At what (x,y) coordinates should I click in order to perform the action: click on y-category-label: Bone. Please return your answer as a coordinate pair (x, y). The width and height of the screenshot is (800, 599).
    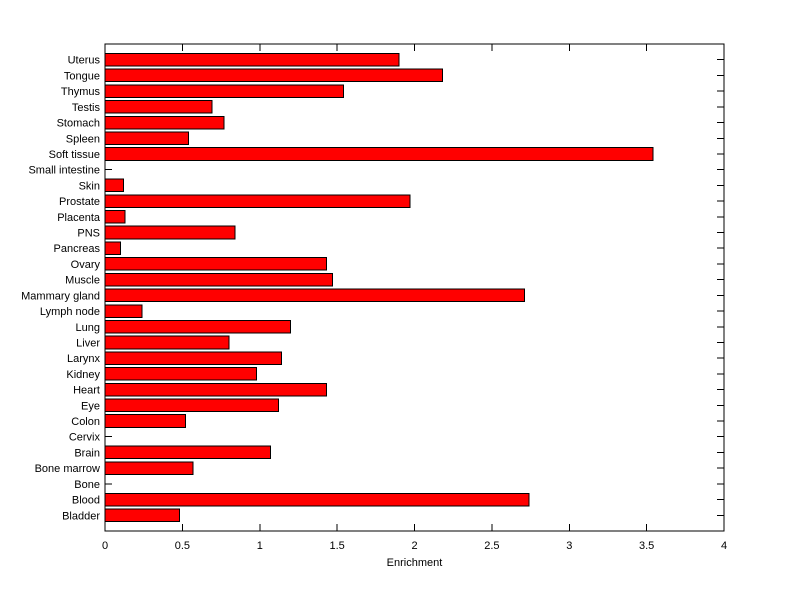
    Looking at the image, I should click on (87, 485).